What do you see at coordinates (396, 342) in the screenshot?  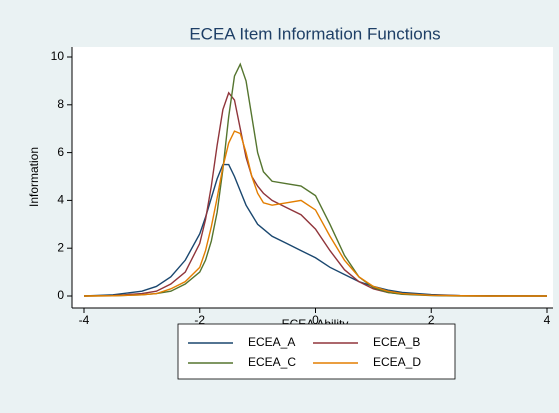 I see `legend-label: ECEA_B` at bounding box center [396, 342].